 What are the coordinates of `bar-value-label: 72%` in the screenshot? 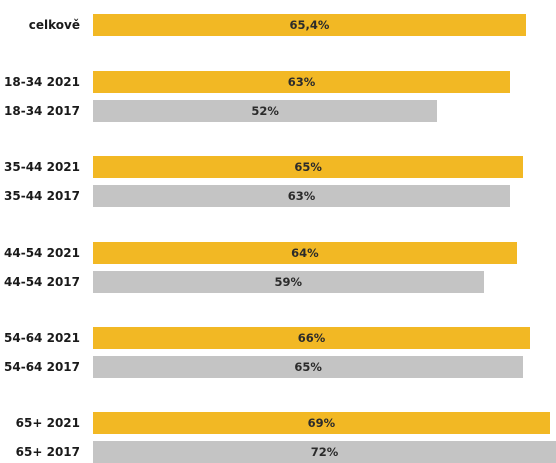 It's located at (324, 452).